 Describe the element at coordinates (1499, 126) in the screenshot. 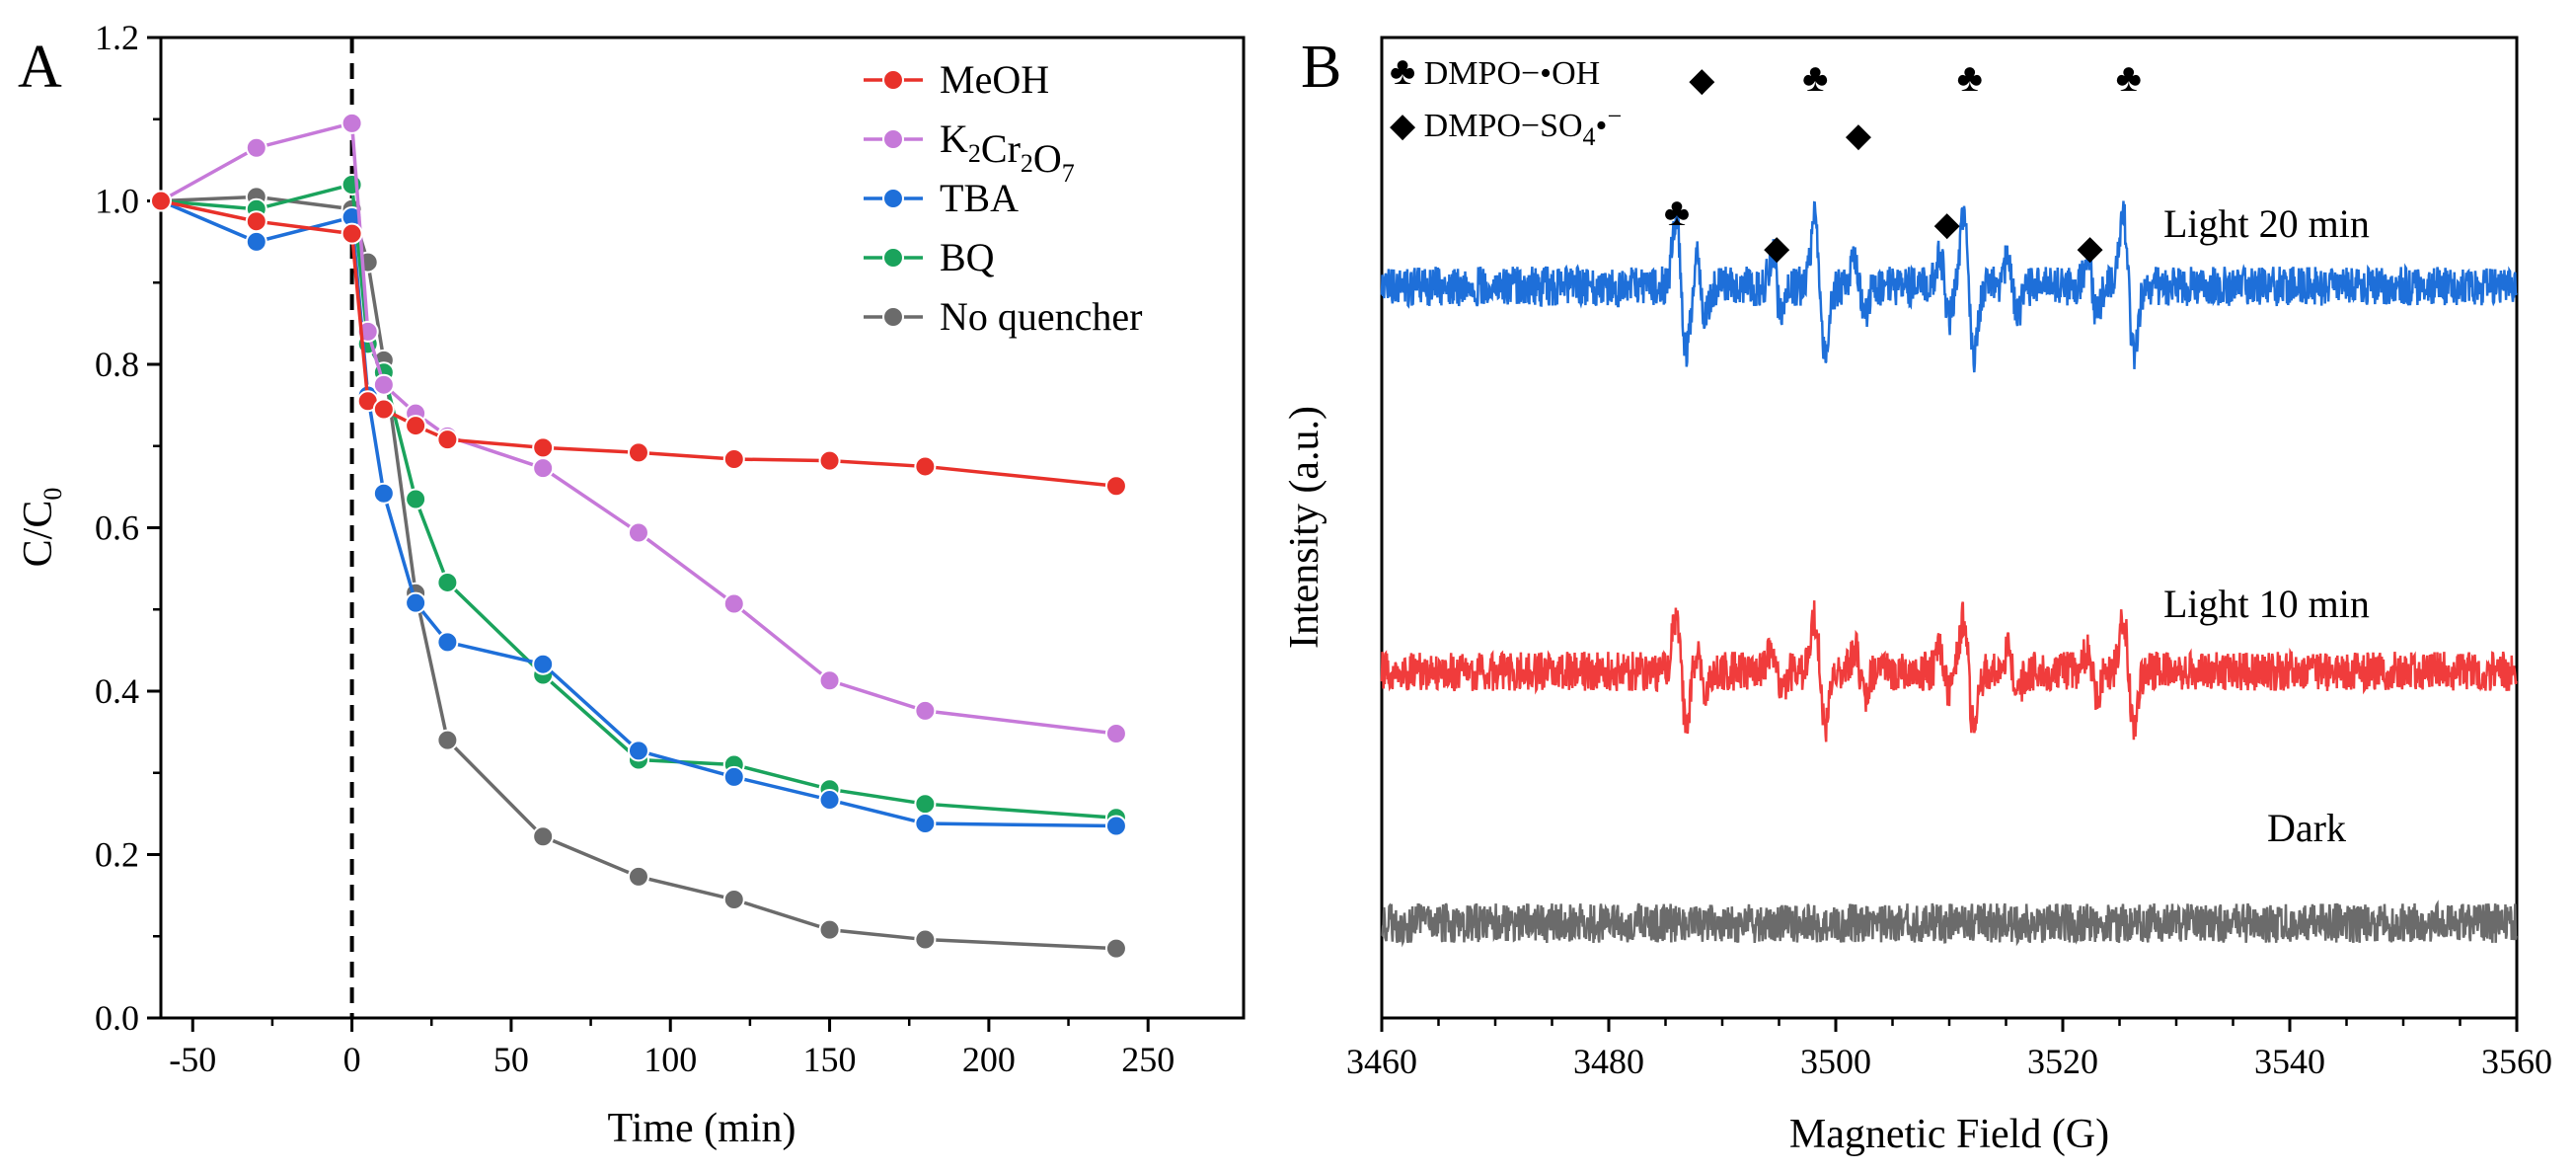

I see `legend-so4-label: DMPO−SO` at that location.